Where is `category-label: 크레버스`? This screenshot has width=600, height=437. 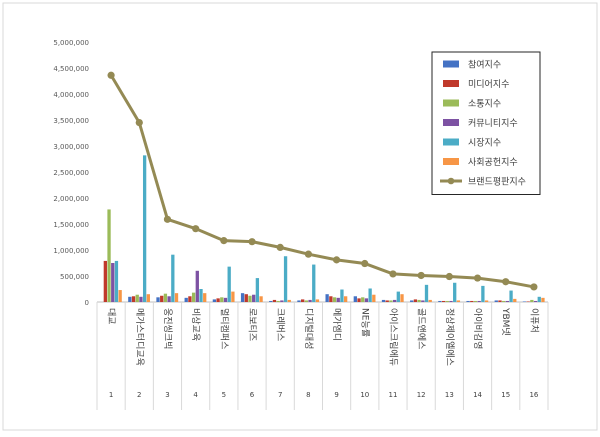 category-label: 크레버스 is located at coordinates (280, 324).